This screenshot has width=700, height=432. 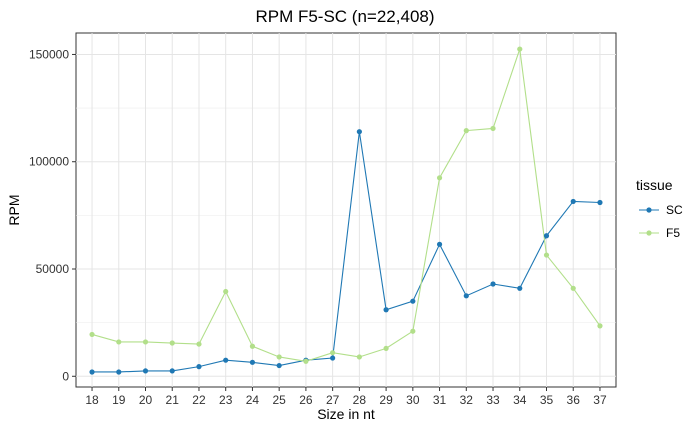 I want to click on x-axis: 18 19 20 21 22 23 24 25 26 27 28 29 30 31 32 33 34 35 36 37, so click(x=346, y=397).